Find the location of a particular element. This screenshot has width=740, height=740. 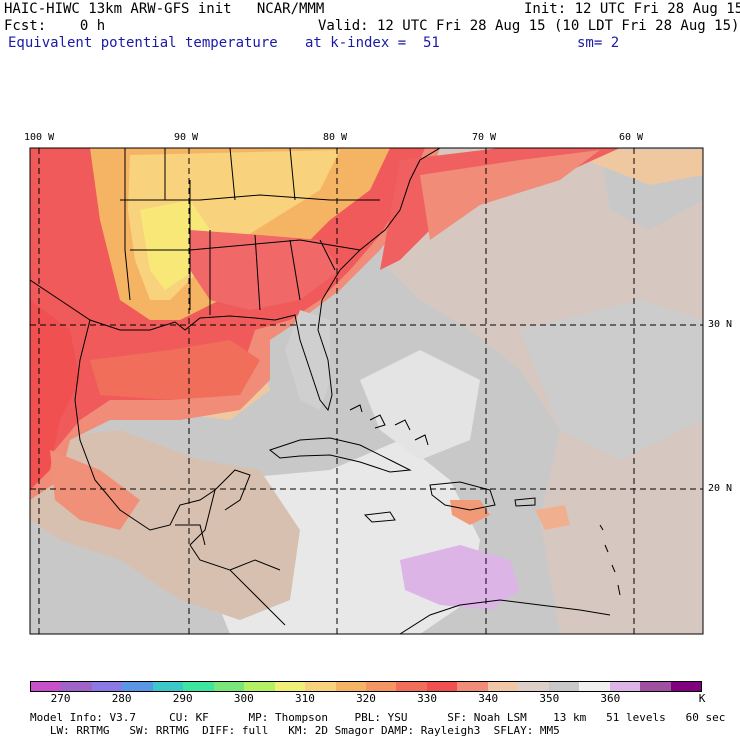

vertical-level: at k-index = 51 is located at coordinates (372, 43).